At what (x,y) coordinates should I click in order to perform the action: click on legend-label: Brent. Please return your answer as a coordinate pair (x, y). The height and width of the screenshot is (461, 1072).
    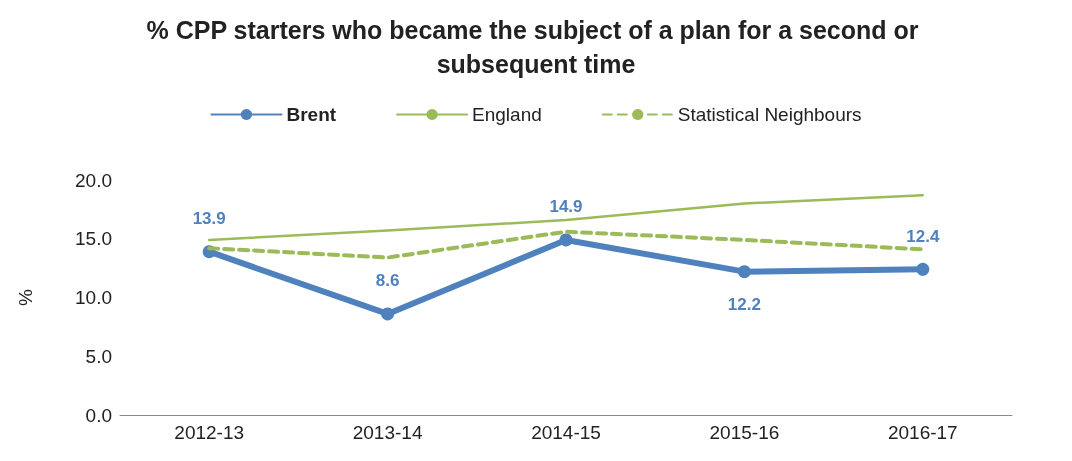
    Looking at the image, I should click on (311, 114).